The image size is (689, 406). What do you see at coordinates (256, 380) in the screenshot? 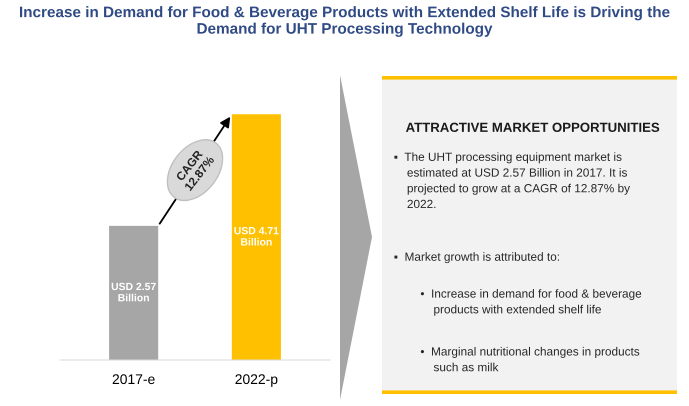
I see `x-tick-label: 2022-p` at bounding box center [256, 380].